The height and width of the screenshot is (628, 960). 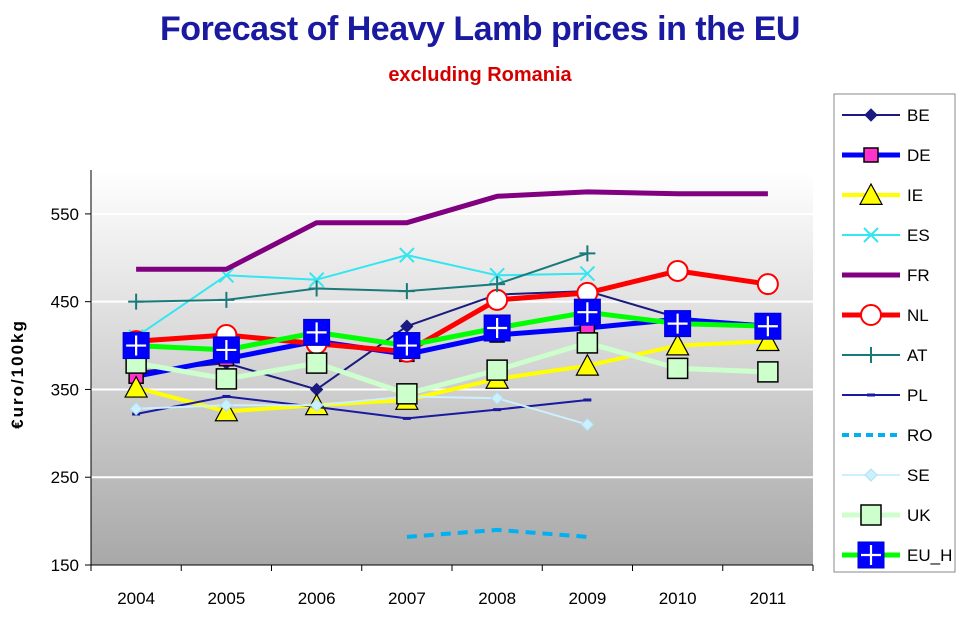 What do you see at coordinates (929, 555) in the screenshot?
I see `legend-label: EU_H` at bounding box center [929, 555].